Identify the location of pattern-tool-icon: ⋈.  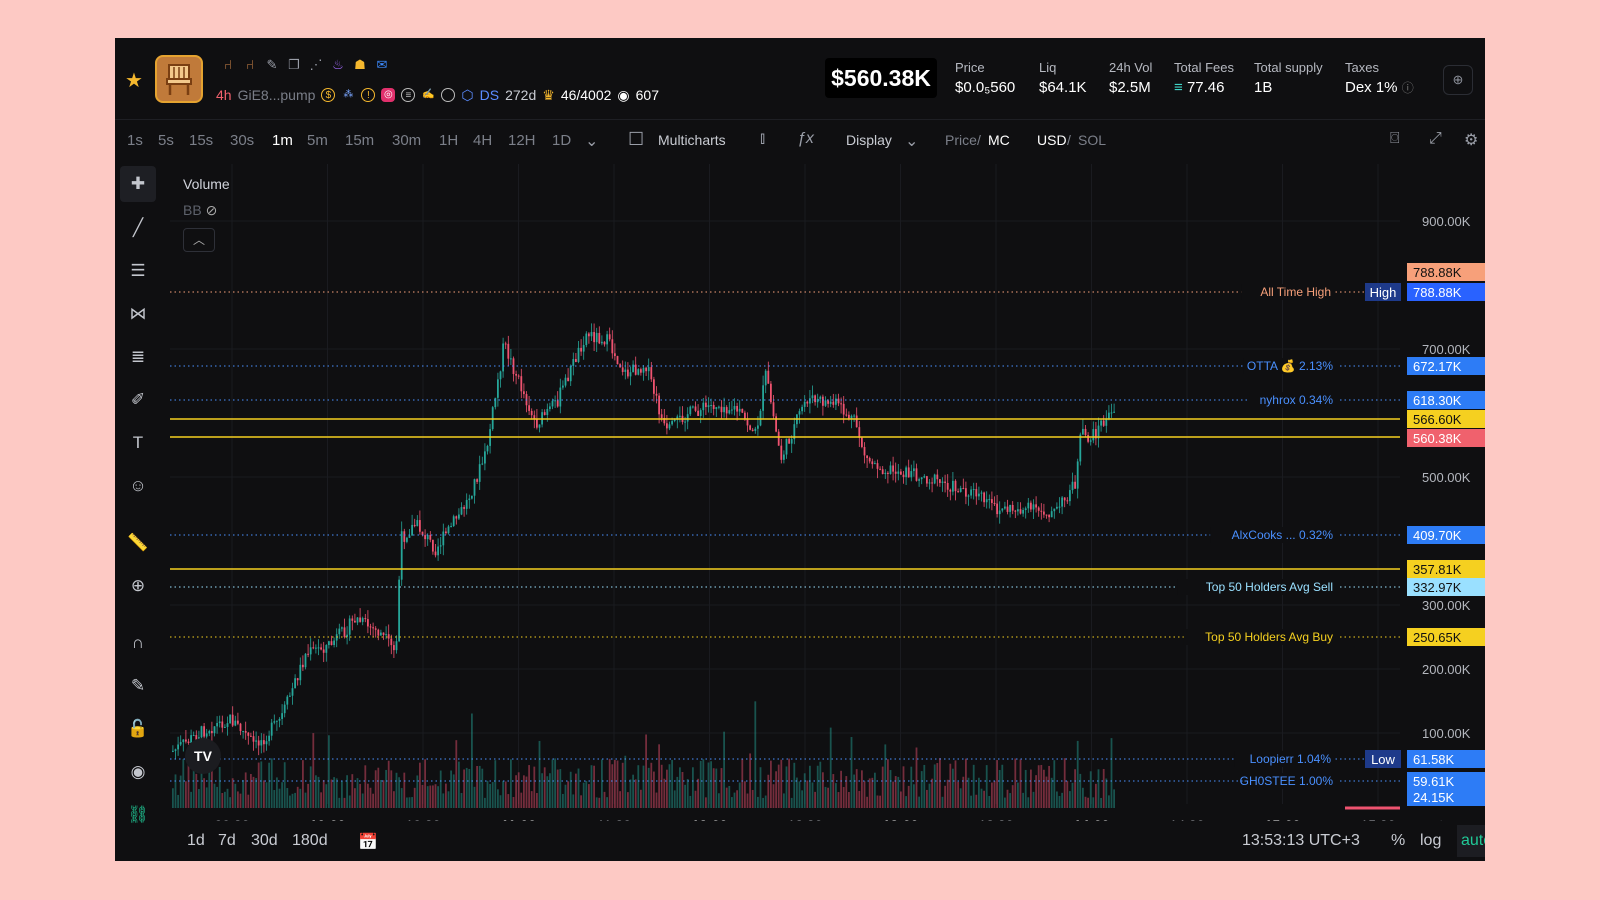
(138, 313).